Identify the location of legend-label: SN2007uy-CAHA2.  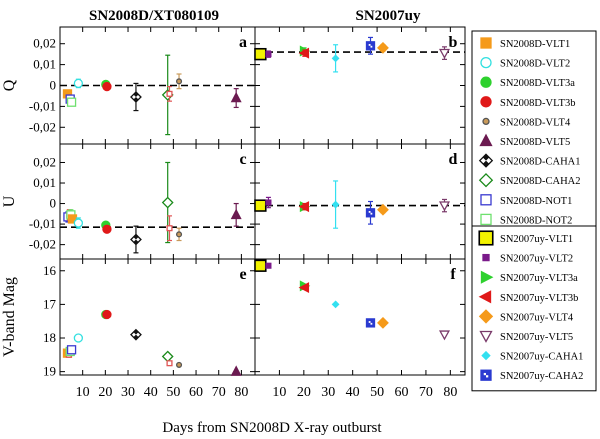
(541, 376).